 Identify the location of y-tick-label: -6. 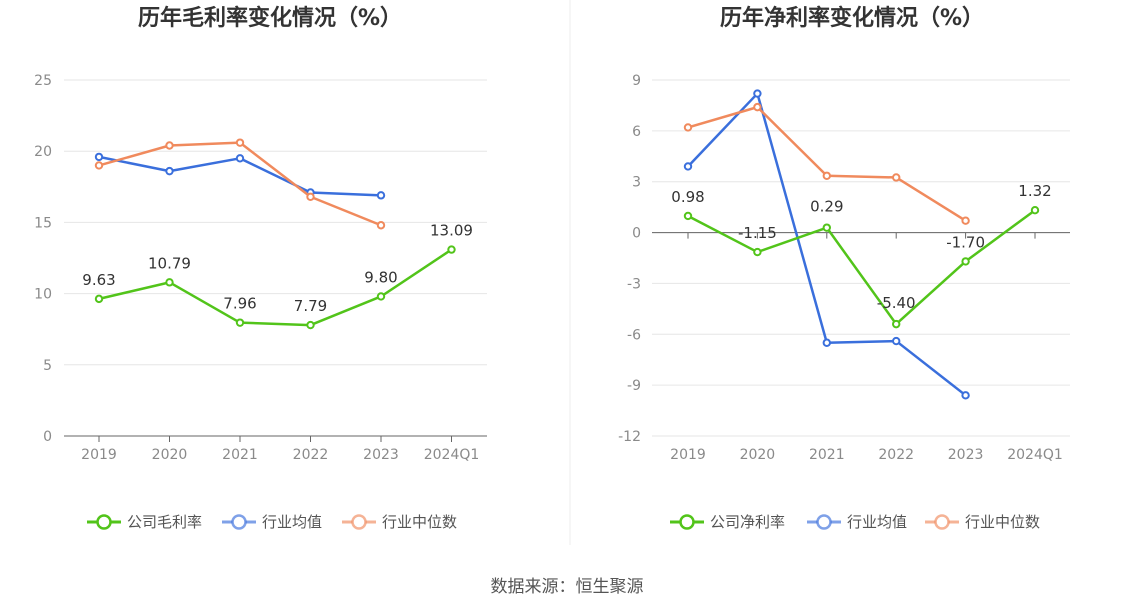
(634, 335).